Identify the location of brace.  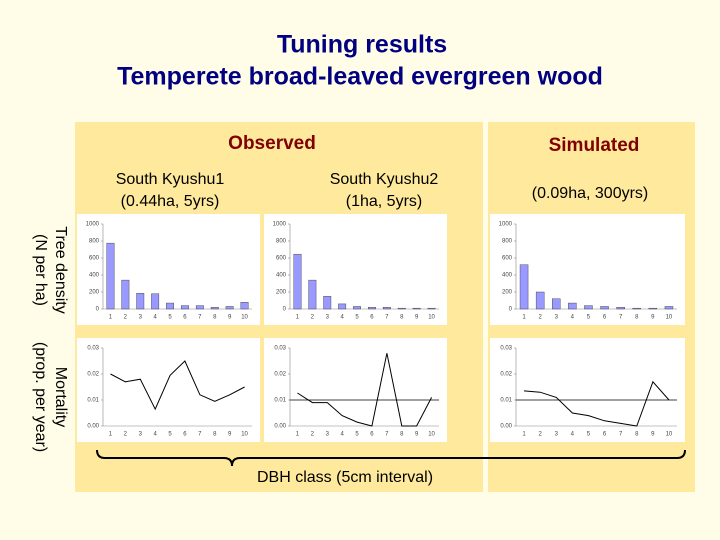
(391, 458).